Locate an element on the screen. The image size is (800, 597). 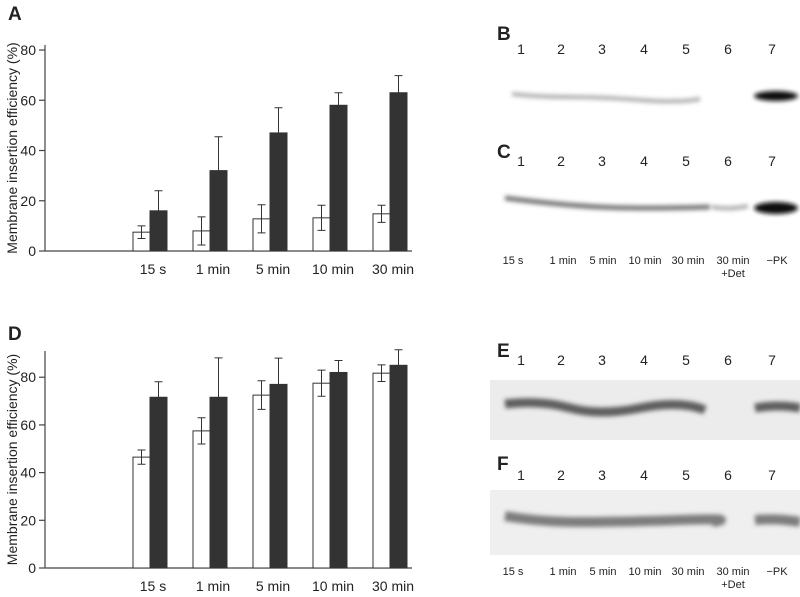
lane-caption: 10 min is located at coordinates (644, 261).